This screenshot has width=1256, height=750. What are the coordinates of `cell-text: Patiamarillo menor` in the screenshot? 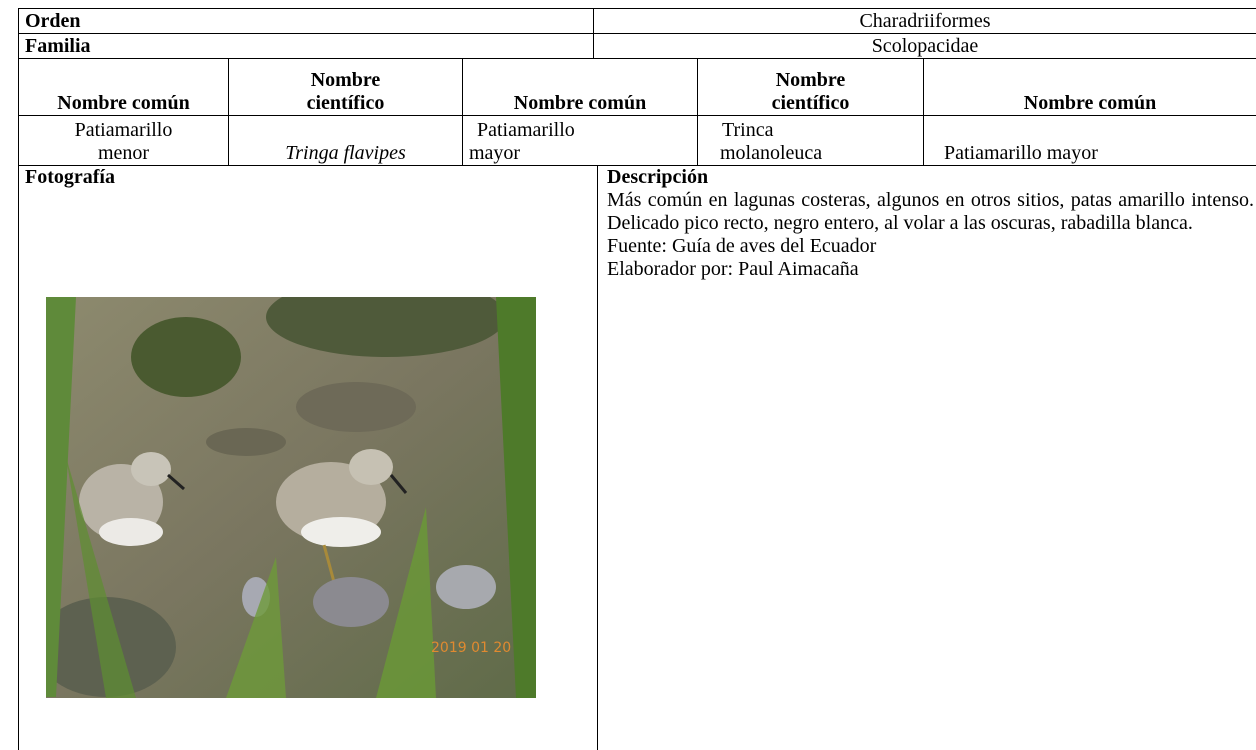 It's located at (123, 141).